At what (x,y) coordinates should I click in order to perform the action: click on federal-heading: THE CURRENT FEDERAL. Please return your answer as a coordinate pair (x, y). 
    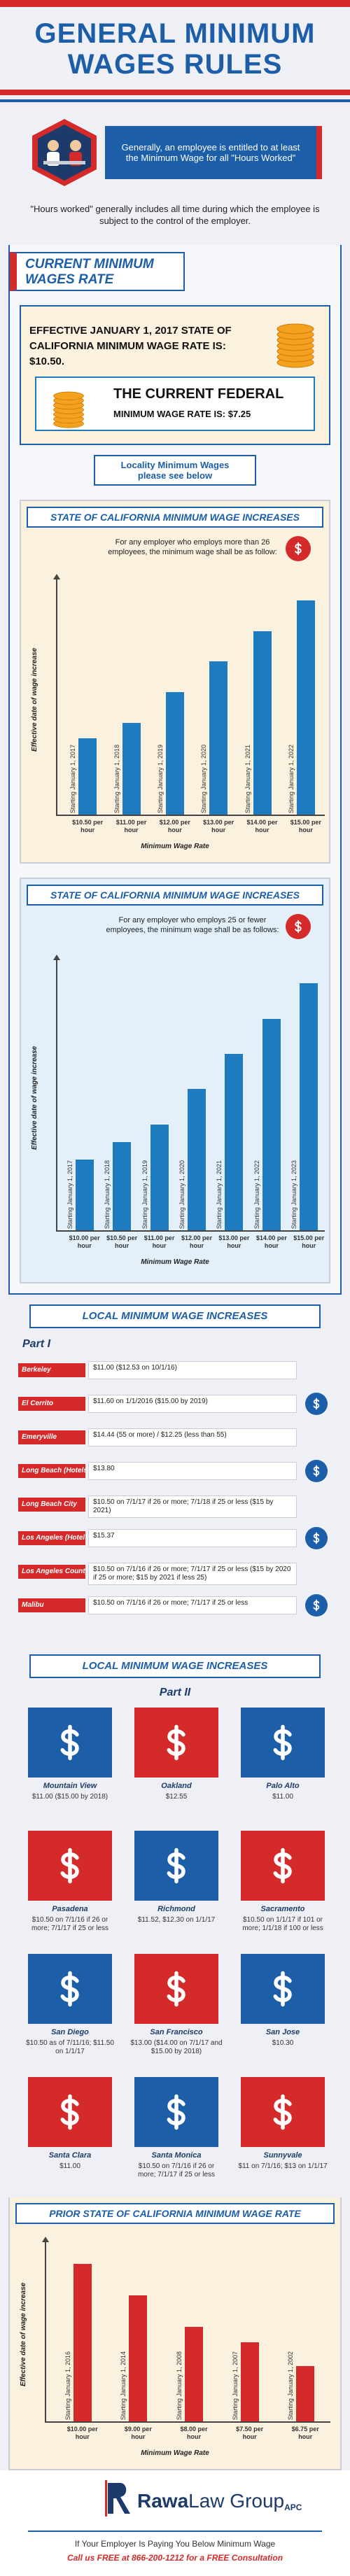
    Looking at the image, I should click on (198, 394).